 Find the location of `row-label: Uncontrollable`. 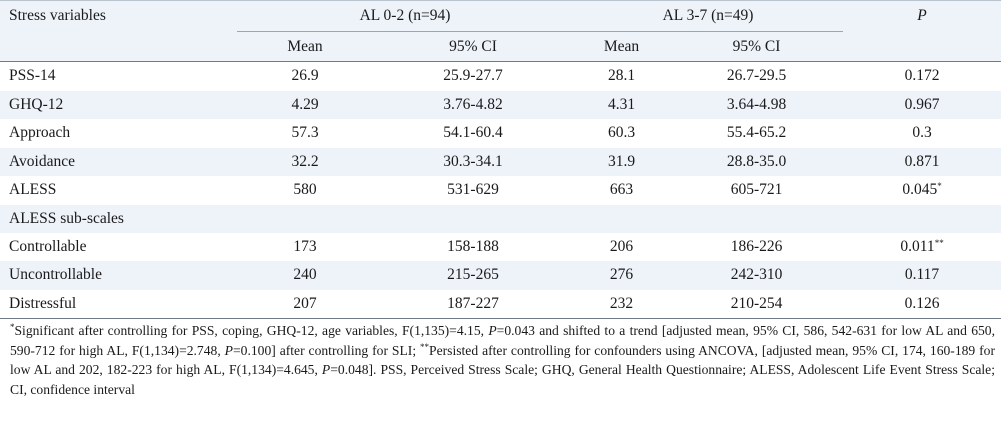

row-label: Uncontrollable is located at coordinates (118, 275).